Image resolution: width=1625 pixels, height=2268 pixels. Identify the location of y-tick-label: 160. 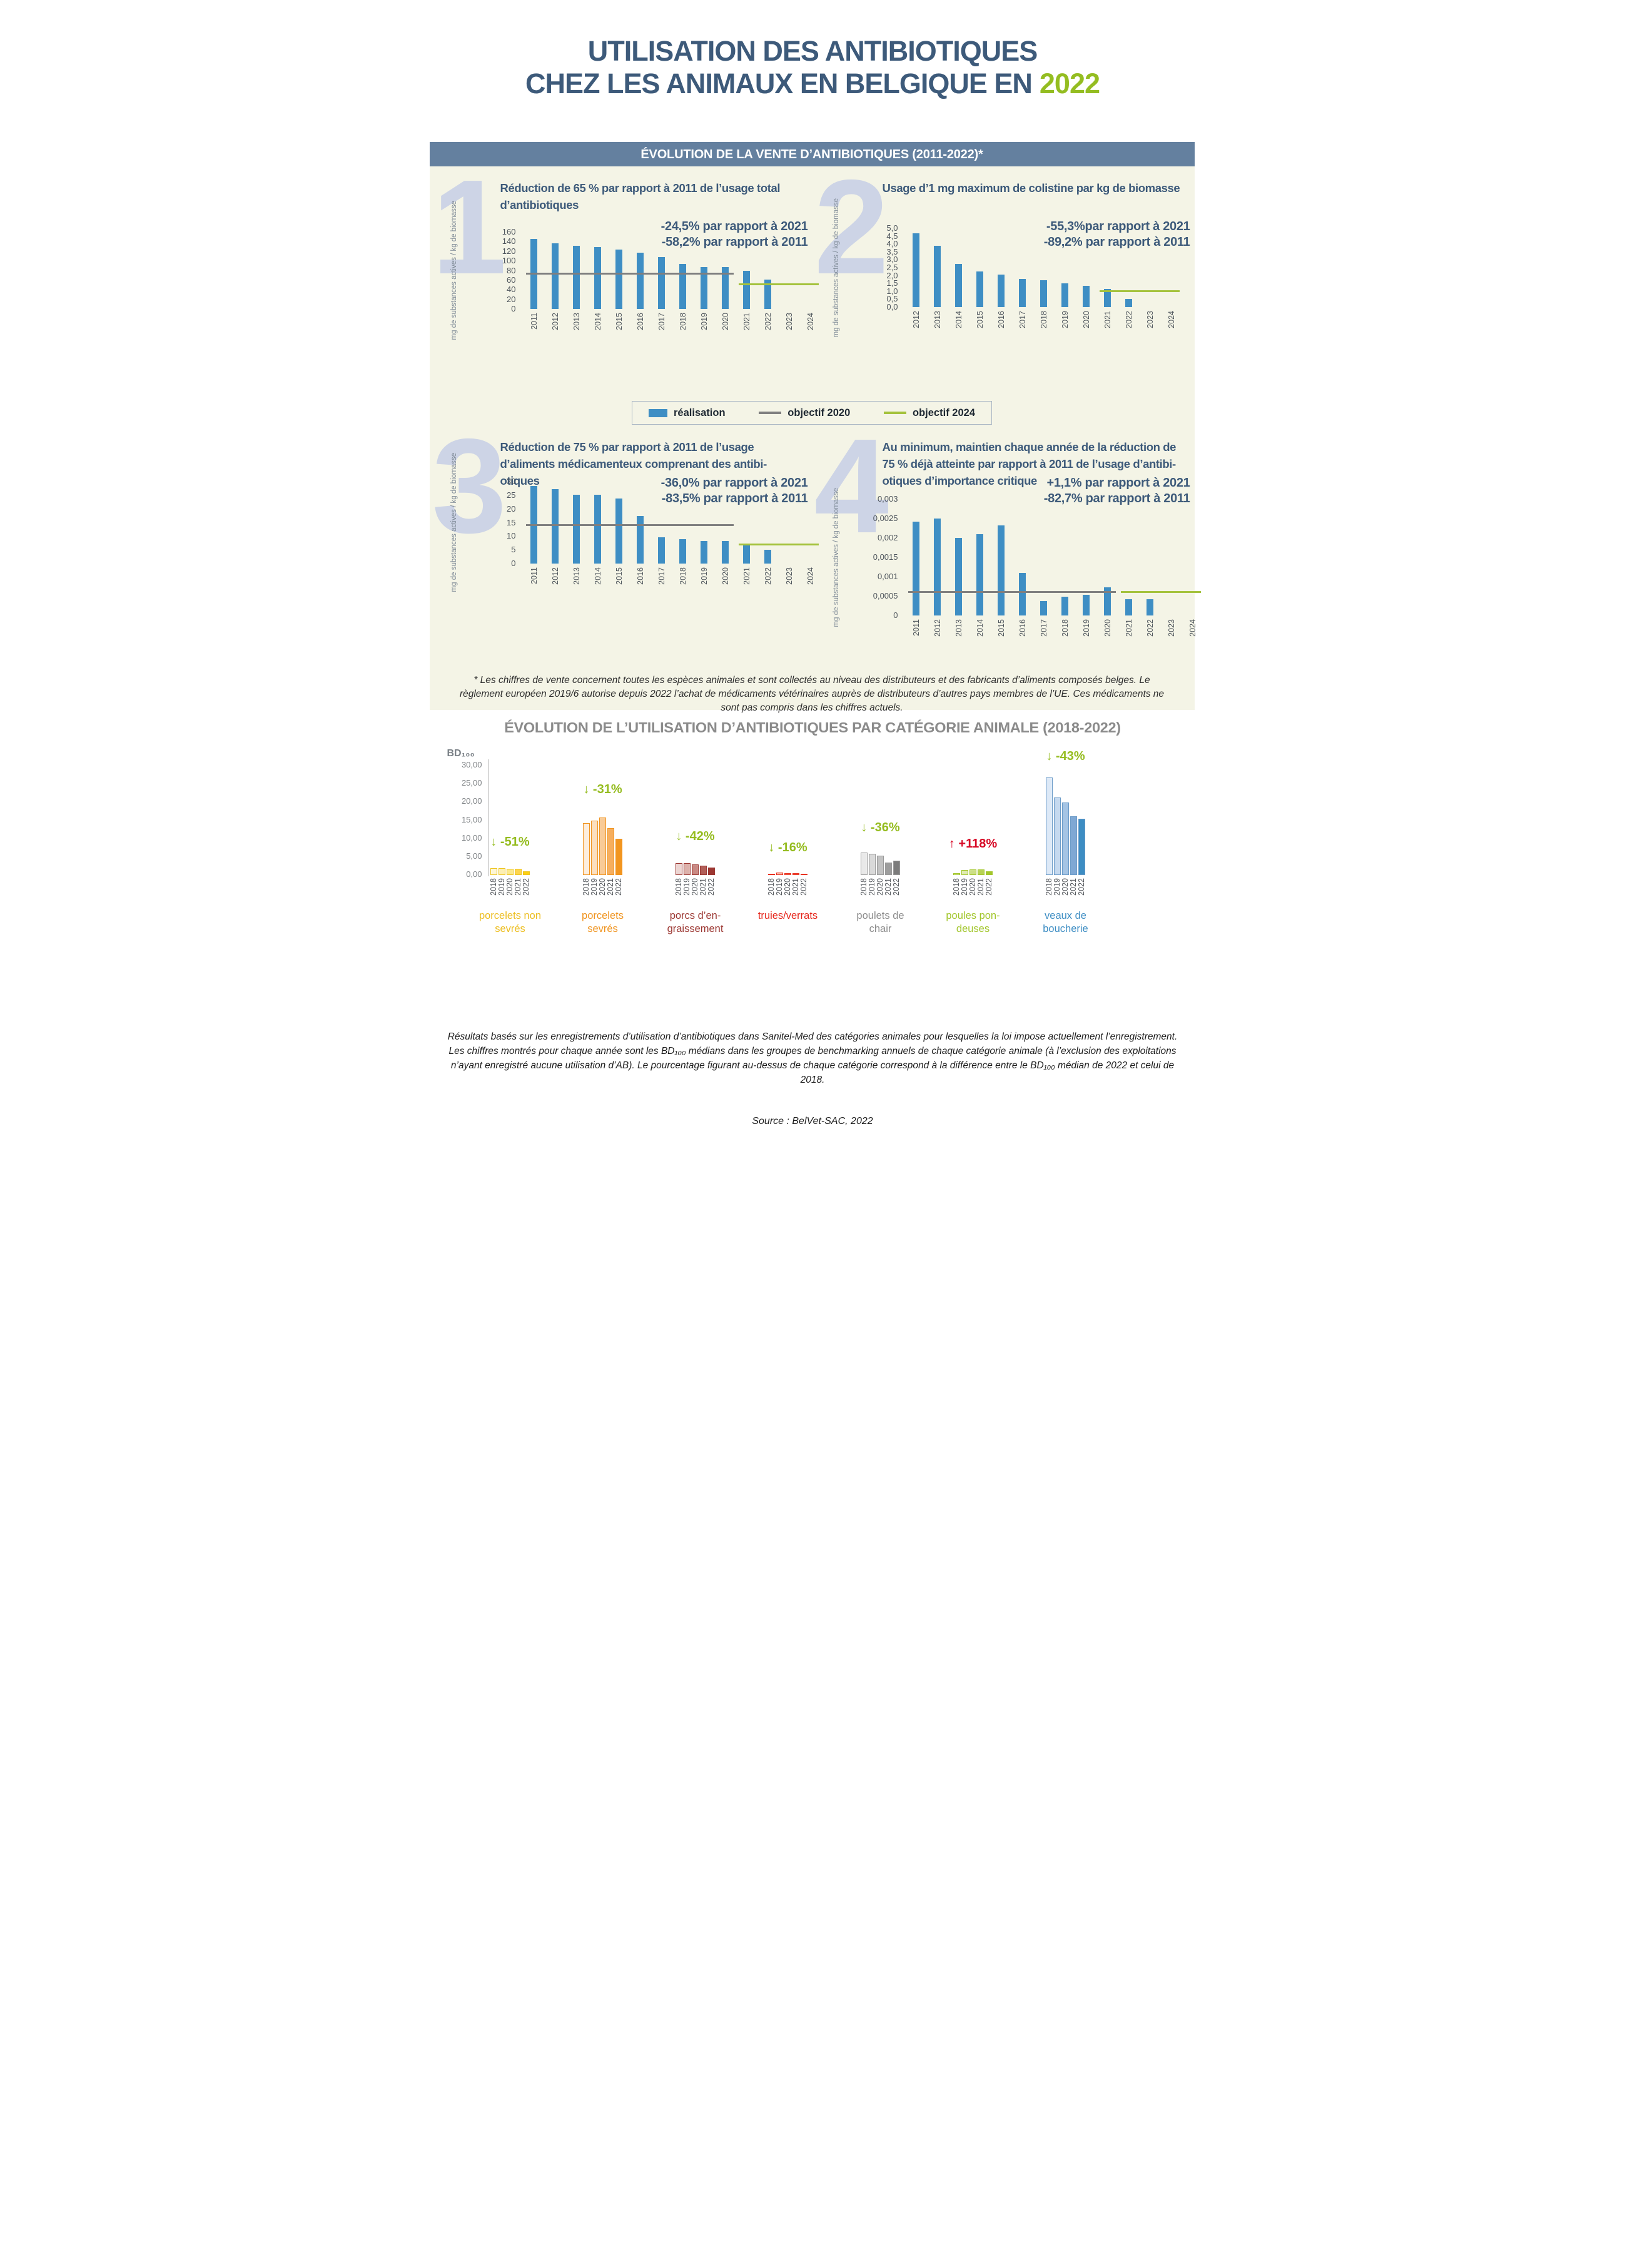
(509, 231).